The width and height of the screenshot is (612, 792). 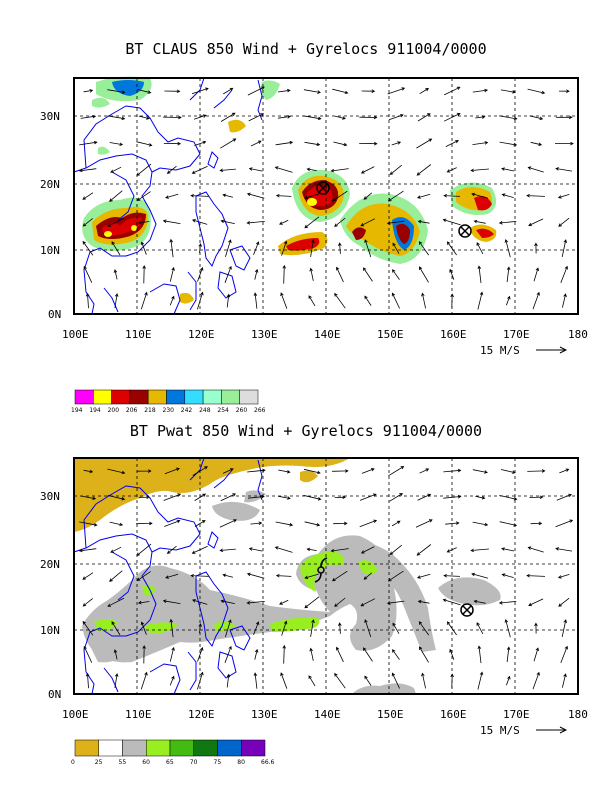 What do you see at coordinates (260, 410) in the screenshot?
I see `colorbar-label: 266` at bounding box center [260, 410].